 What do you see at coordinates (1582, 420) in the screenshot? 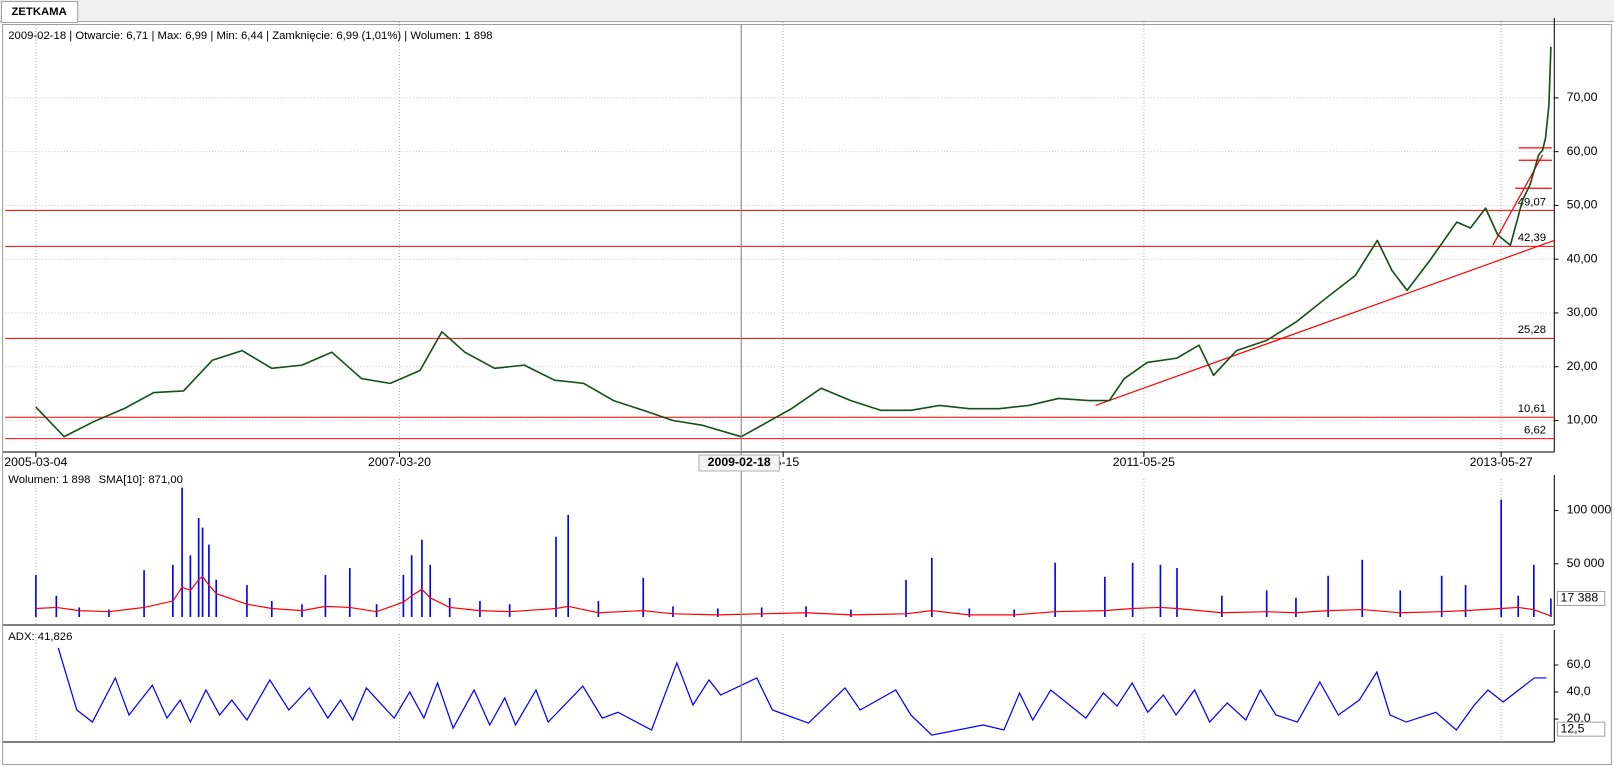
I see `y-tick-label: 10,00` at bounding box center [1582, 420].